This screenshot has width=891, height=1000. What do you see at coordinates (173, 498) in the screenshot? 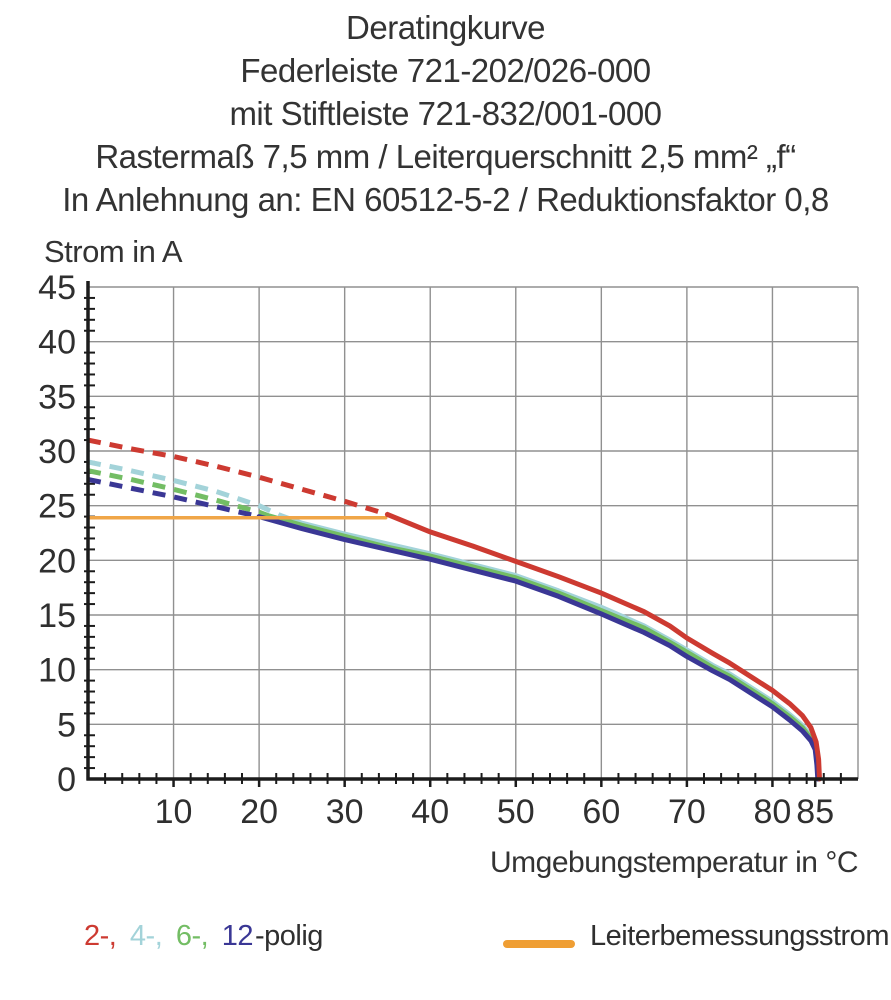
I see `series-12-polig` at bounding box center [173, 498].